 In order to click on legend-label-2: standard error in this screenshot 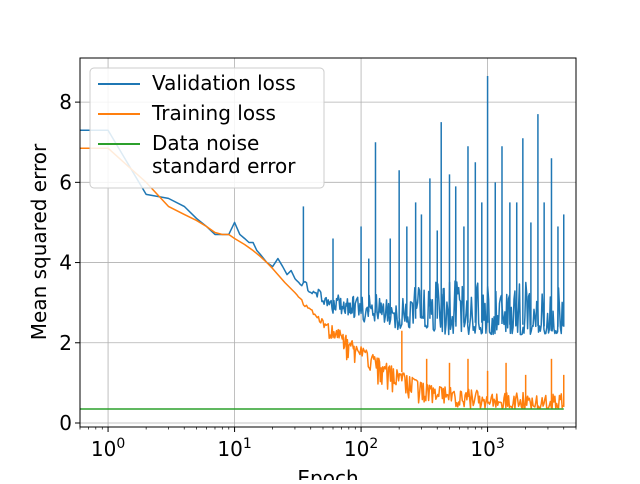, I will do `click(224, 166)`.